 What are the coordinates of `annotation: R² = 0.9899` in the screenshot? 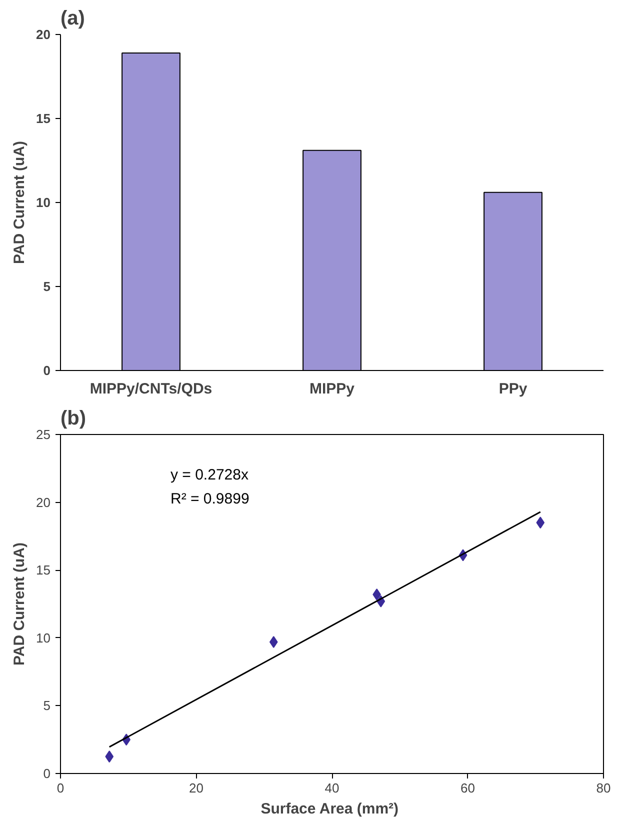 It's located at (210, 499).